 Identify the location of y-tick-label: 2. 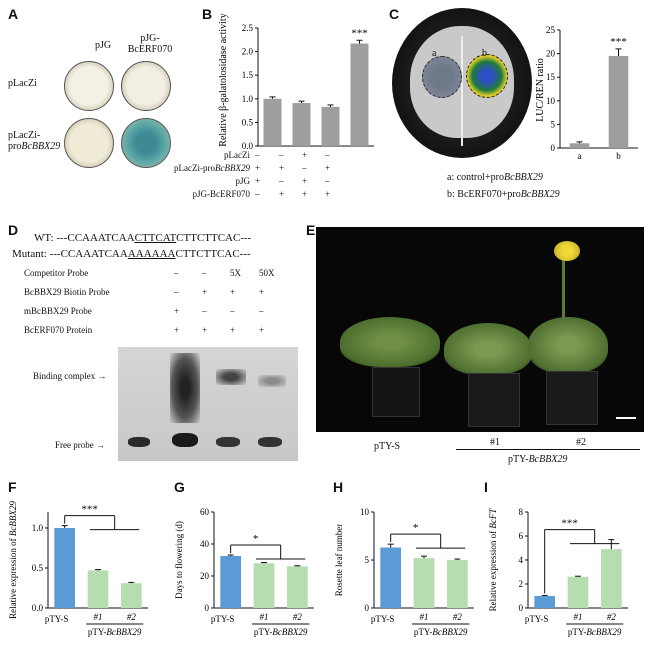
(521, 584).